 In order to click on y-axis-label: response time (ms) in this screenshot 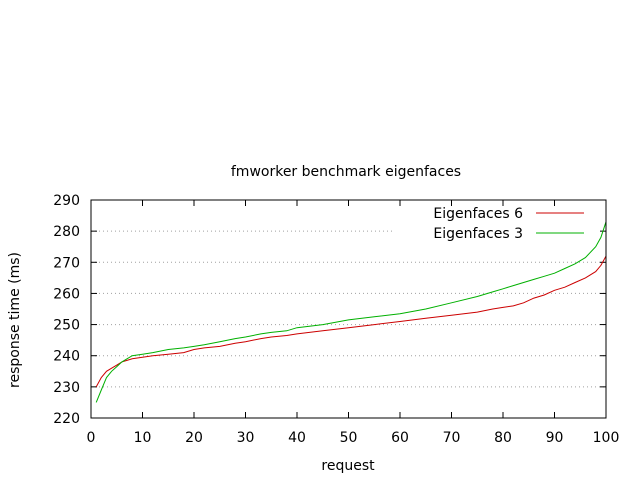, I will do `click(15, 320)`.